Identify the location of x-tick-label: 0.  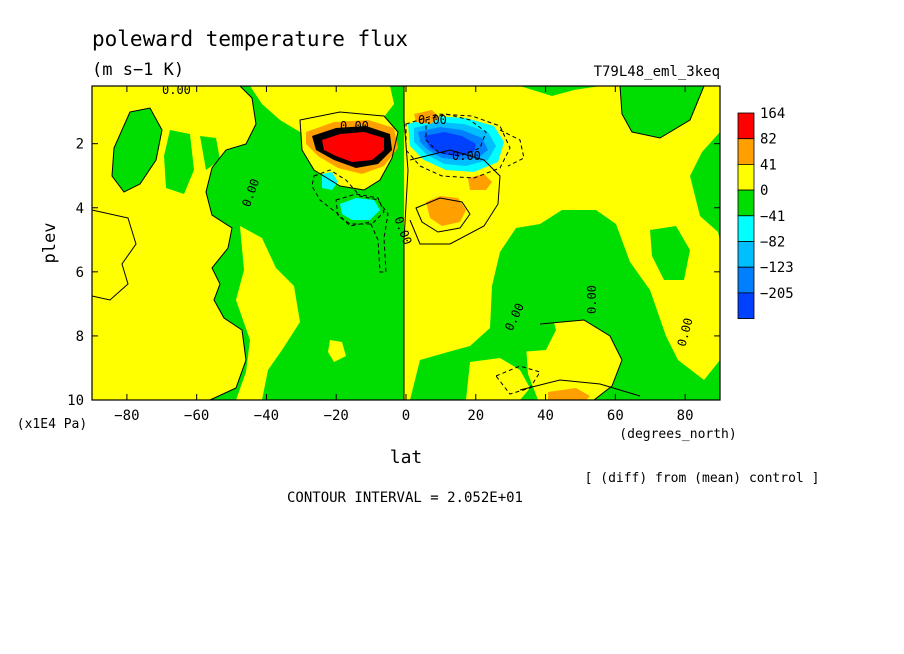
(406, 416).